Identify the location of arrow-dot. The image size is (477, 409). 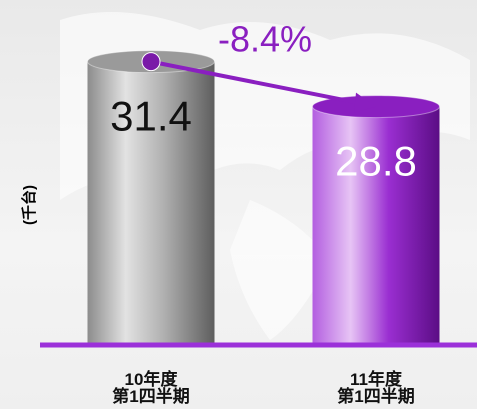
(151, 62).